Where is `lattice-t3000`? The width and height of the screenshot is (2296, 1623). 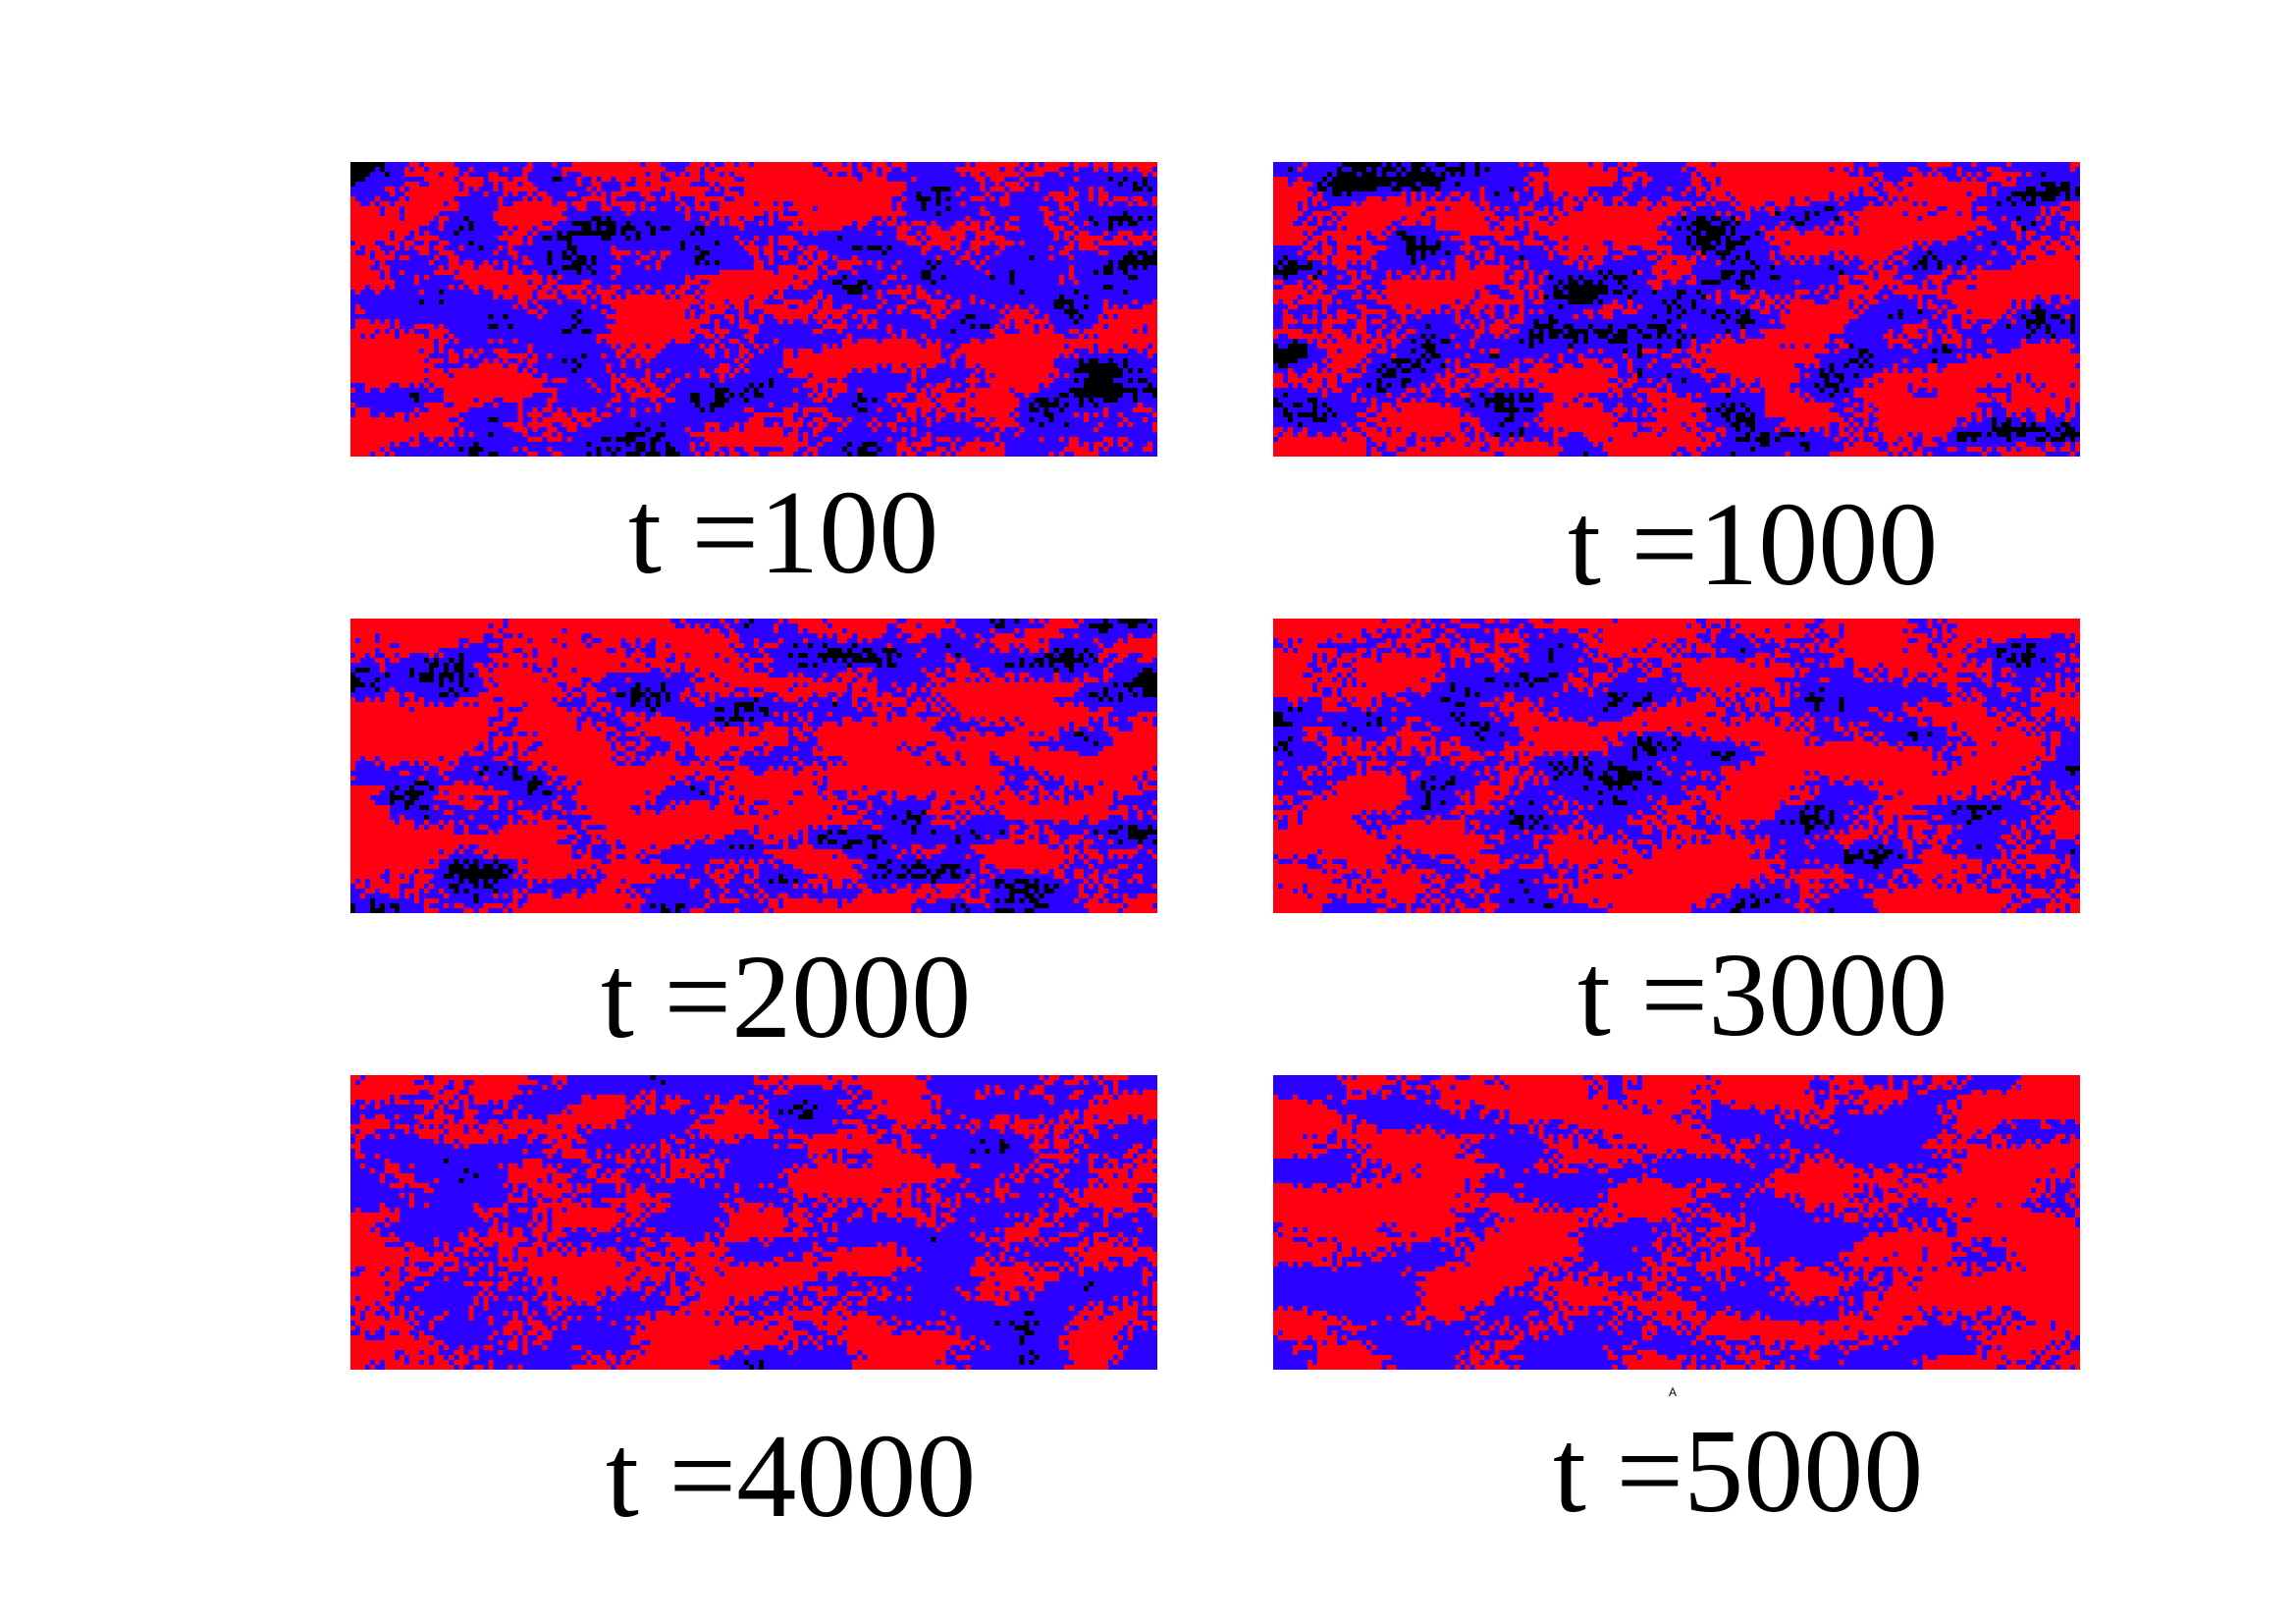
lattice-t3000 is located at coordinates (1676, 766).